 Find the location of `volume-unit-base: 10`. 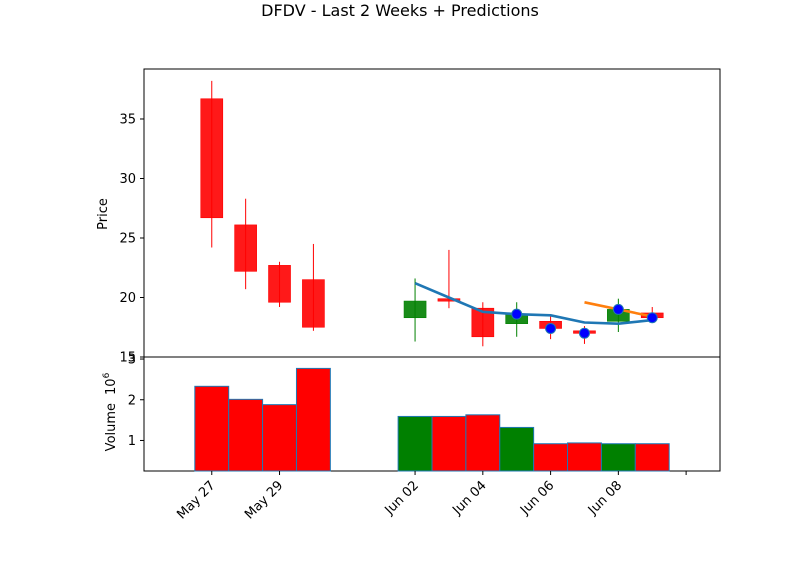

volume-unit-base: 10 is located at coordinates (111, 386).